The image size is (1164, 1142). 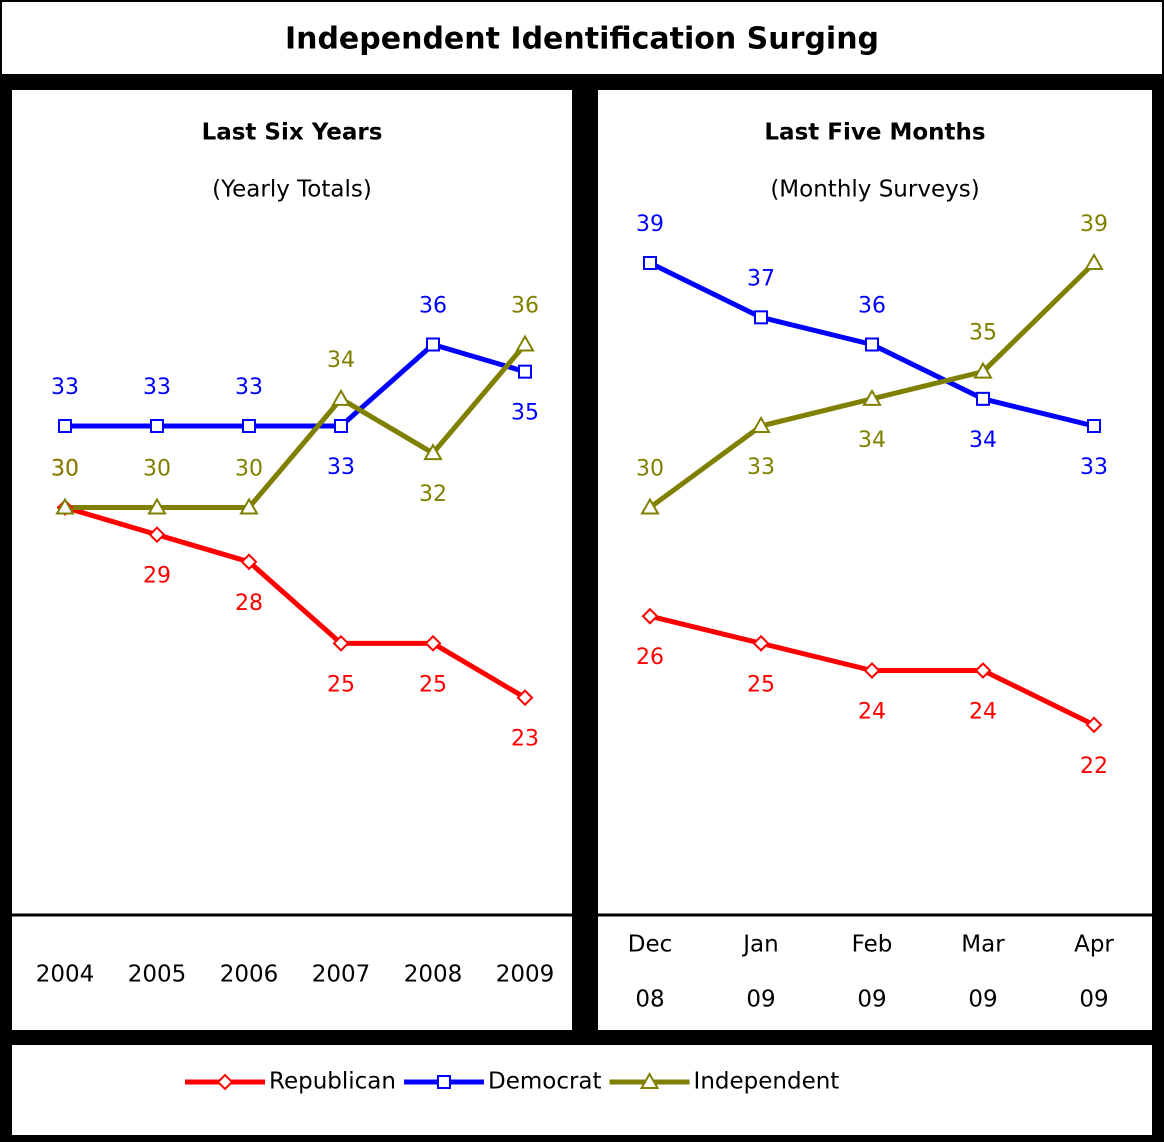 I want to click on x-tick-label: 08, so click(x=649, y=1000).